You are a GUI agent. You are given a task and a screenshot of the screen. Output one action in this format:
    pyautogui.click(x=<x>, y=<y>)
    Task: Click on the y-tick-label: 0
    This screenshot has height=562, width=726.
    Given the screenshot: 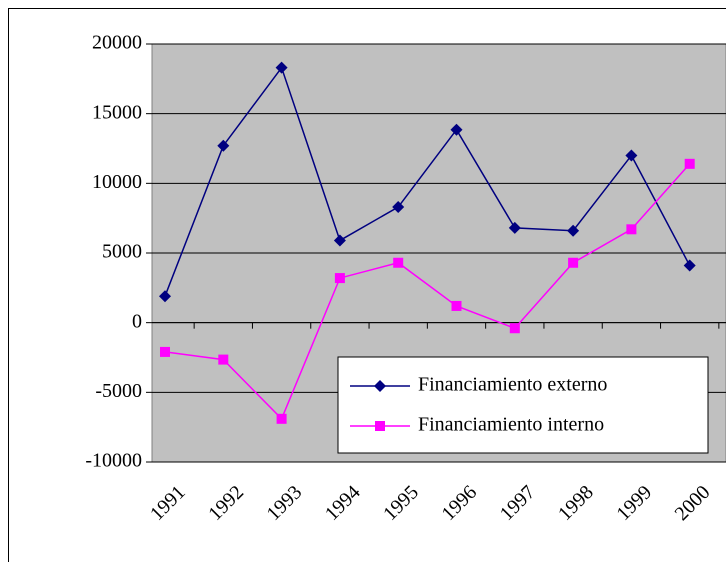 What is the action you would take?
    pyautogui.click(x=137, y=321)
    